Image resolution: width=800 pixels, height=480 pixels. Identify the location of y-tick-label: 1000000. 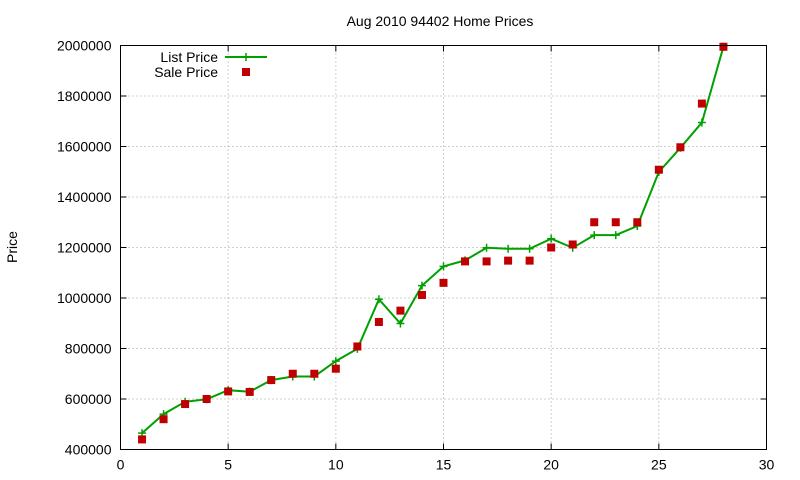
(84, 298).